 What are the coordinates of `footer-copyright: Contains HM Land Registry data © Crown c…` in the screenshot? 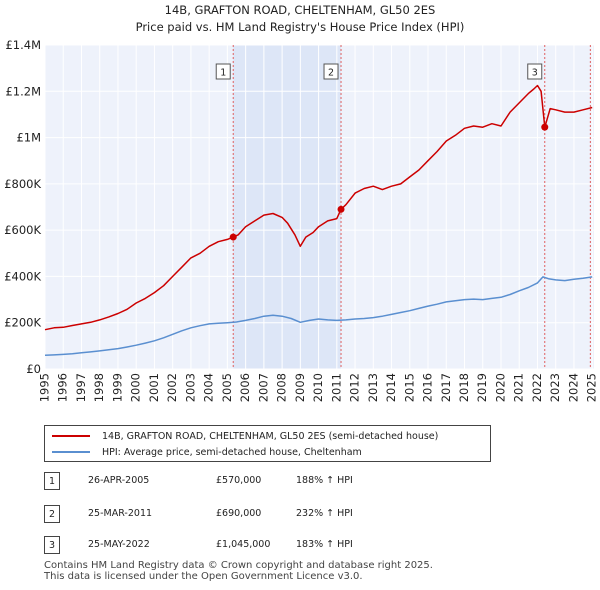 It's located at (238, 565).